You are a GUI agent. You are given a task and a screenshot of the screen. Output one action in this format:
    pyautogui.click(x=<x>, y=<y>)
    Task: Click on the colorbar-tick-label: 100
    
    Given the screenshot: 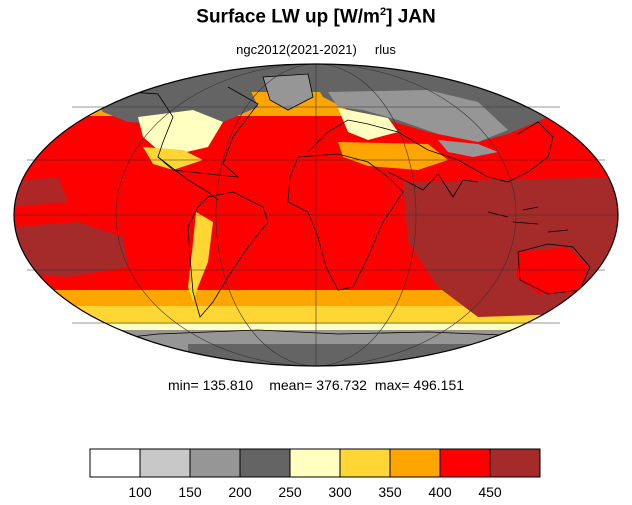 What is the action you would take?
    pyautogui.click(x=140, y=492)
    